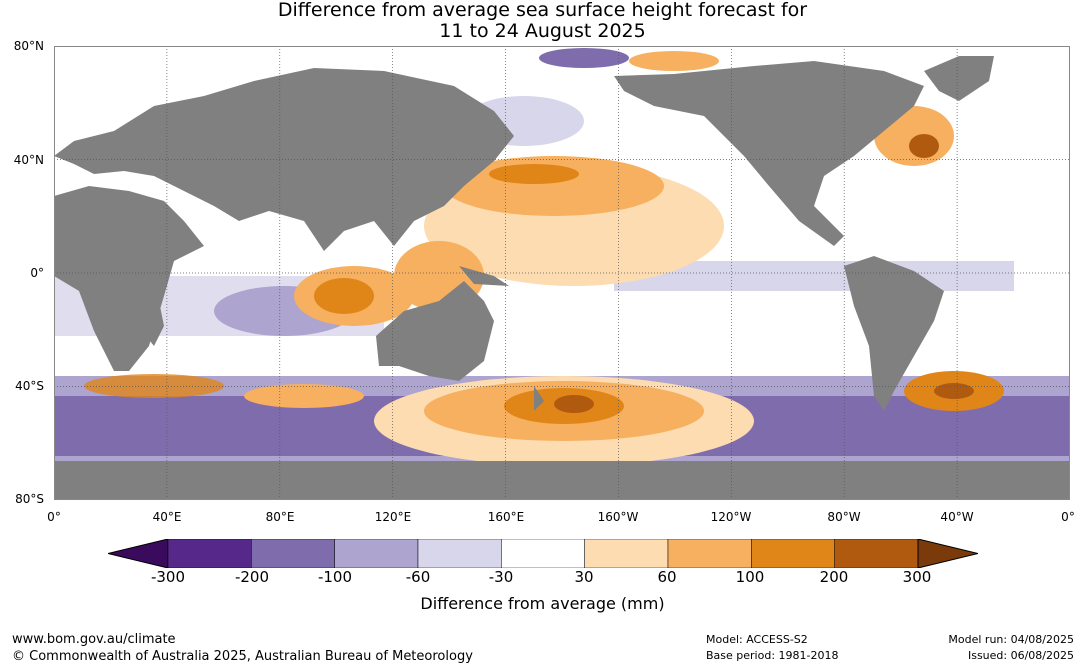 The height and width of the screenshot is (667, 1085). Describe the element at coordinates (954, 391) in the screenshot. I see `south-atlantic-max-positive` at that location.